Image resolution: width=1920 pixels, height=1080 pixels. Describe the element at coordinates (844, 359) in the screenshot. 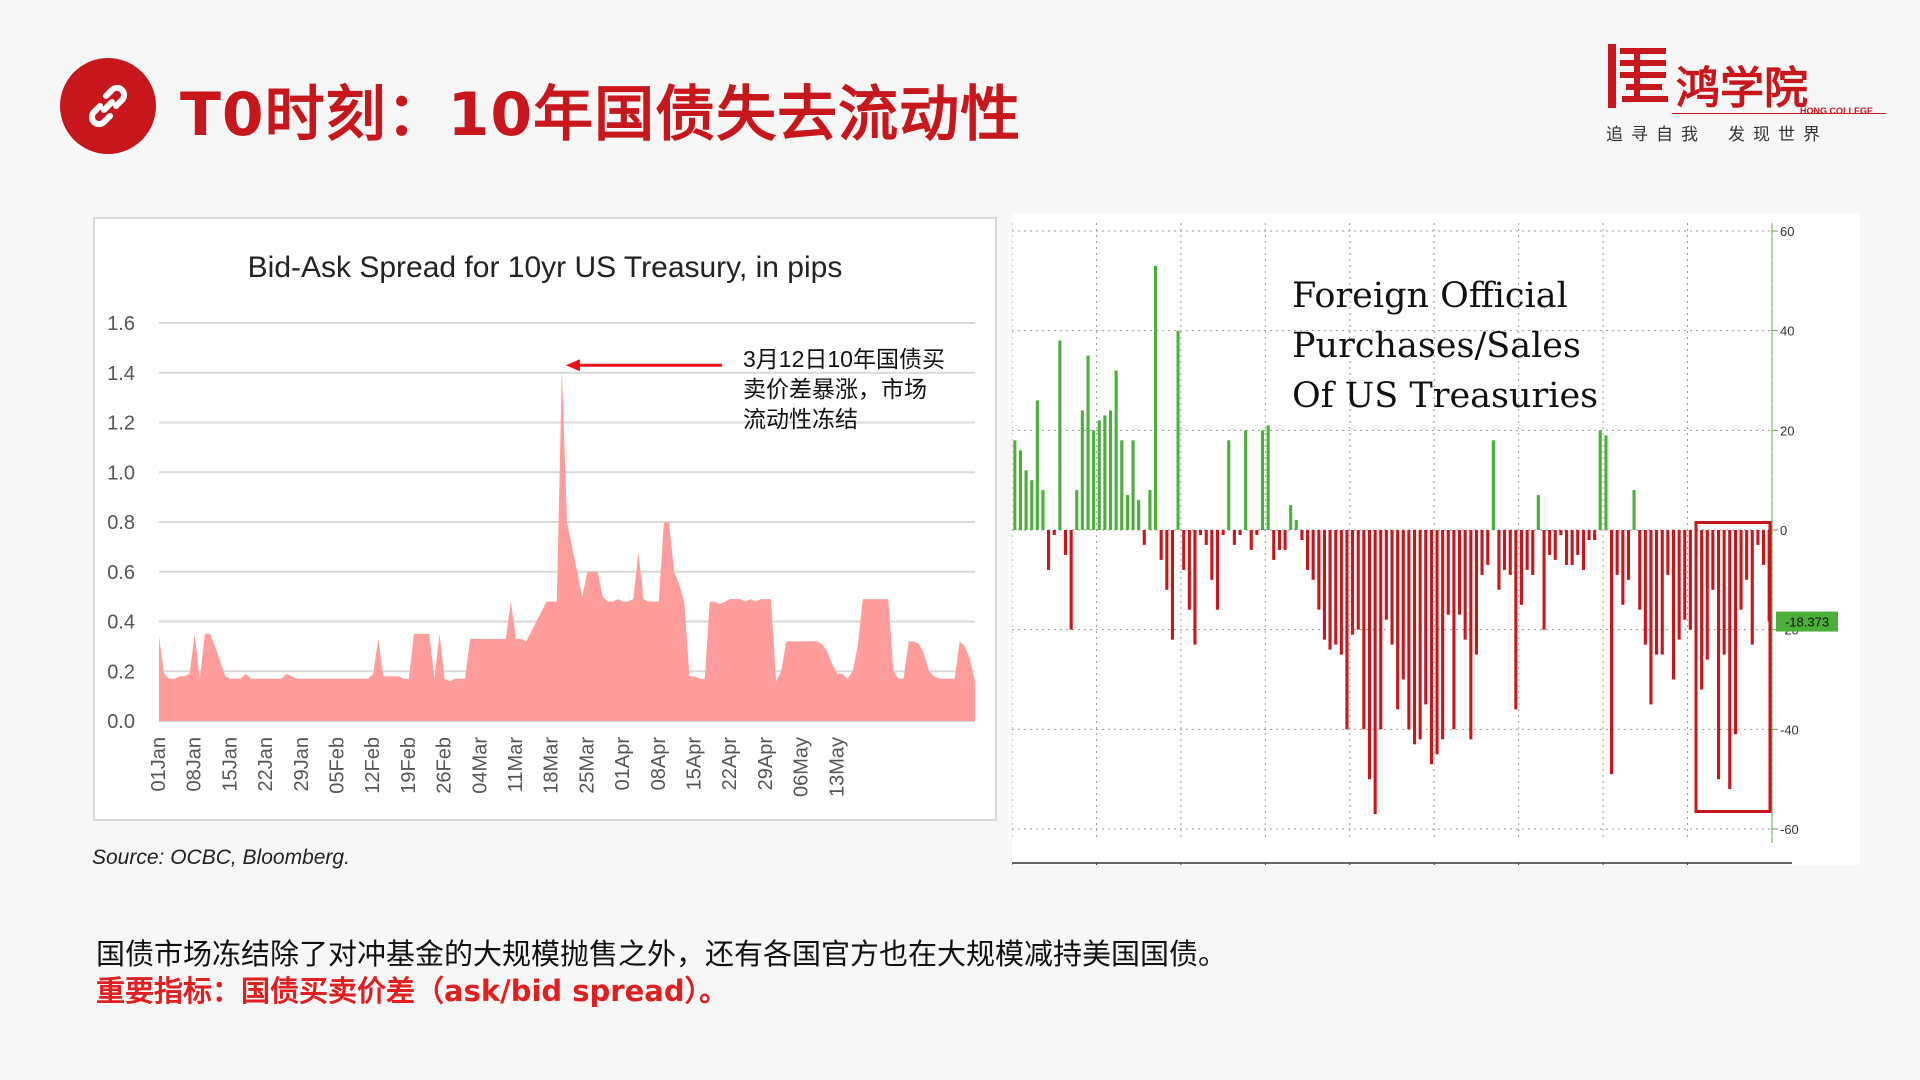

I see `annotation-text: 3月12日10年国债买` at that location.